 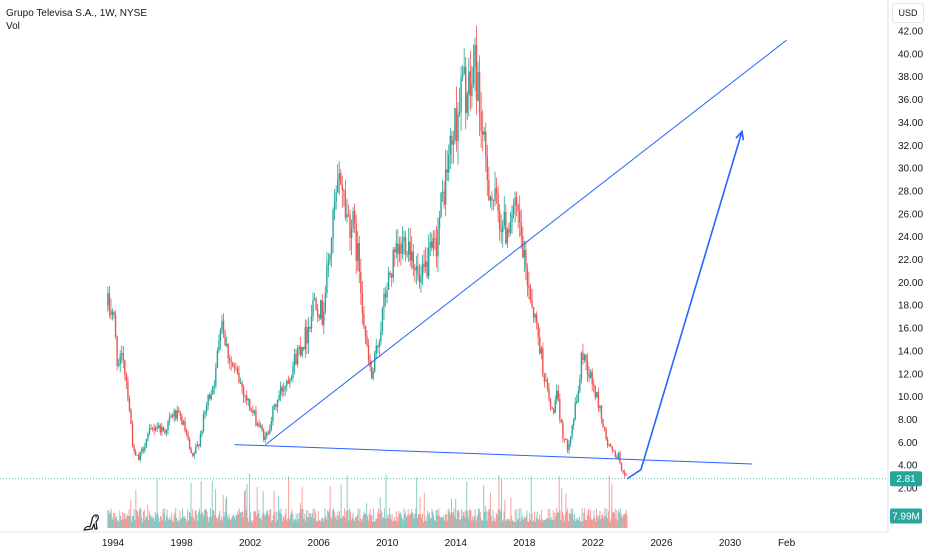 What do you see at coordinates (910, 283) in the screenshot?
I see `y-tick-label: 20.00` at bounding box center [910, 283].